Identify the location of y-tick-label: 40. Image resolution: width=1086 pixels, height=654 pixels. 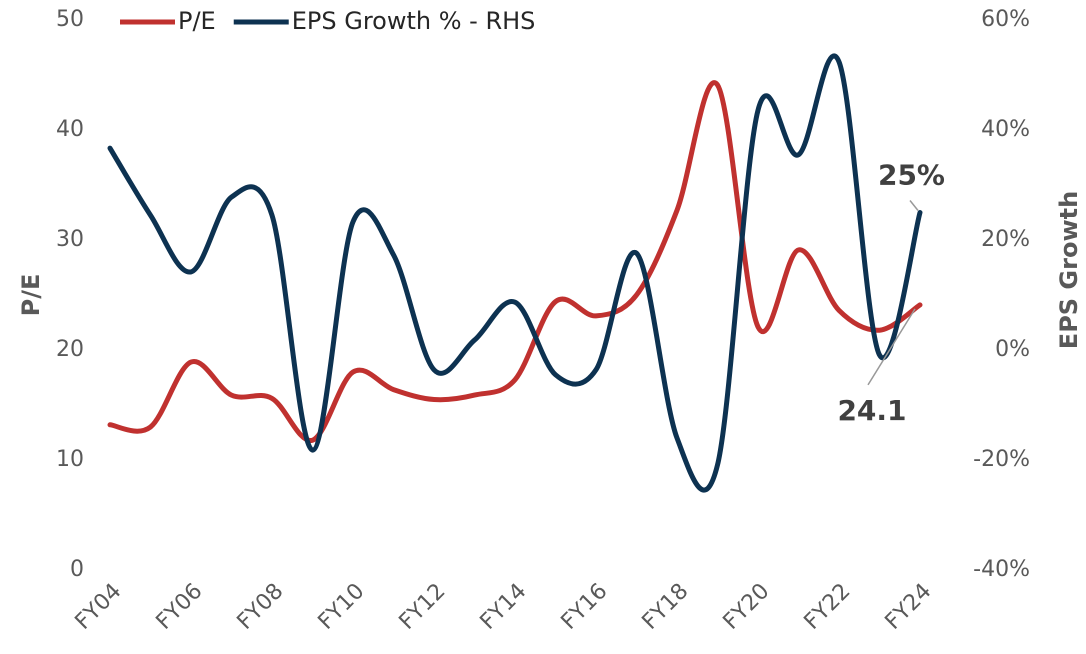
(70, 129).